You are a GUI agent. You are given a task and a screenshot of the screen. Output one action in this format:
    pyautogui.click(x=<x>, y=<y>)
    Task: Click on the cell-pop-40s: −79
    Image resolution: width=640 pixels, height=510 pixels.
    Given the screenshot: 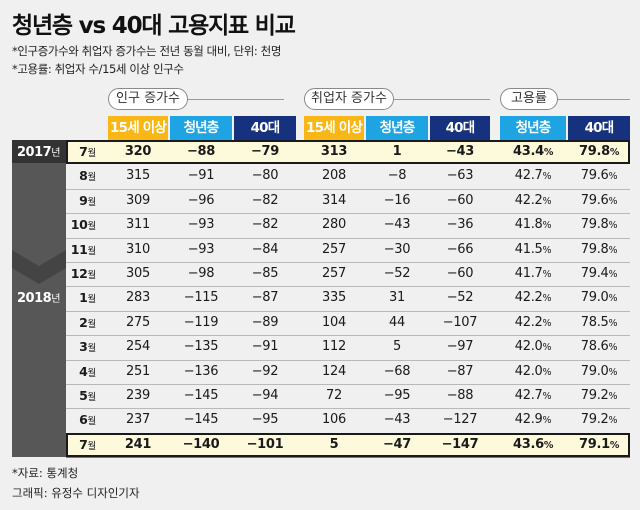 What is the action you would take?
    pyautogui.click(x=265, y=151)
    